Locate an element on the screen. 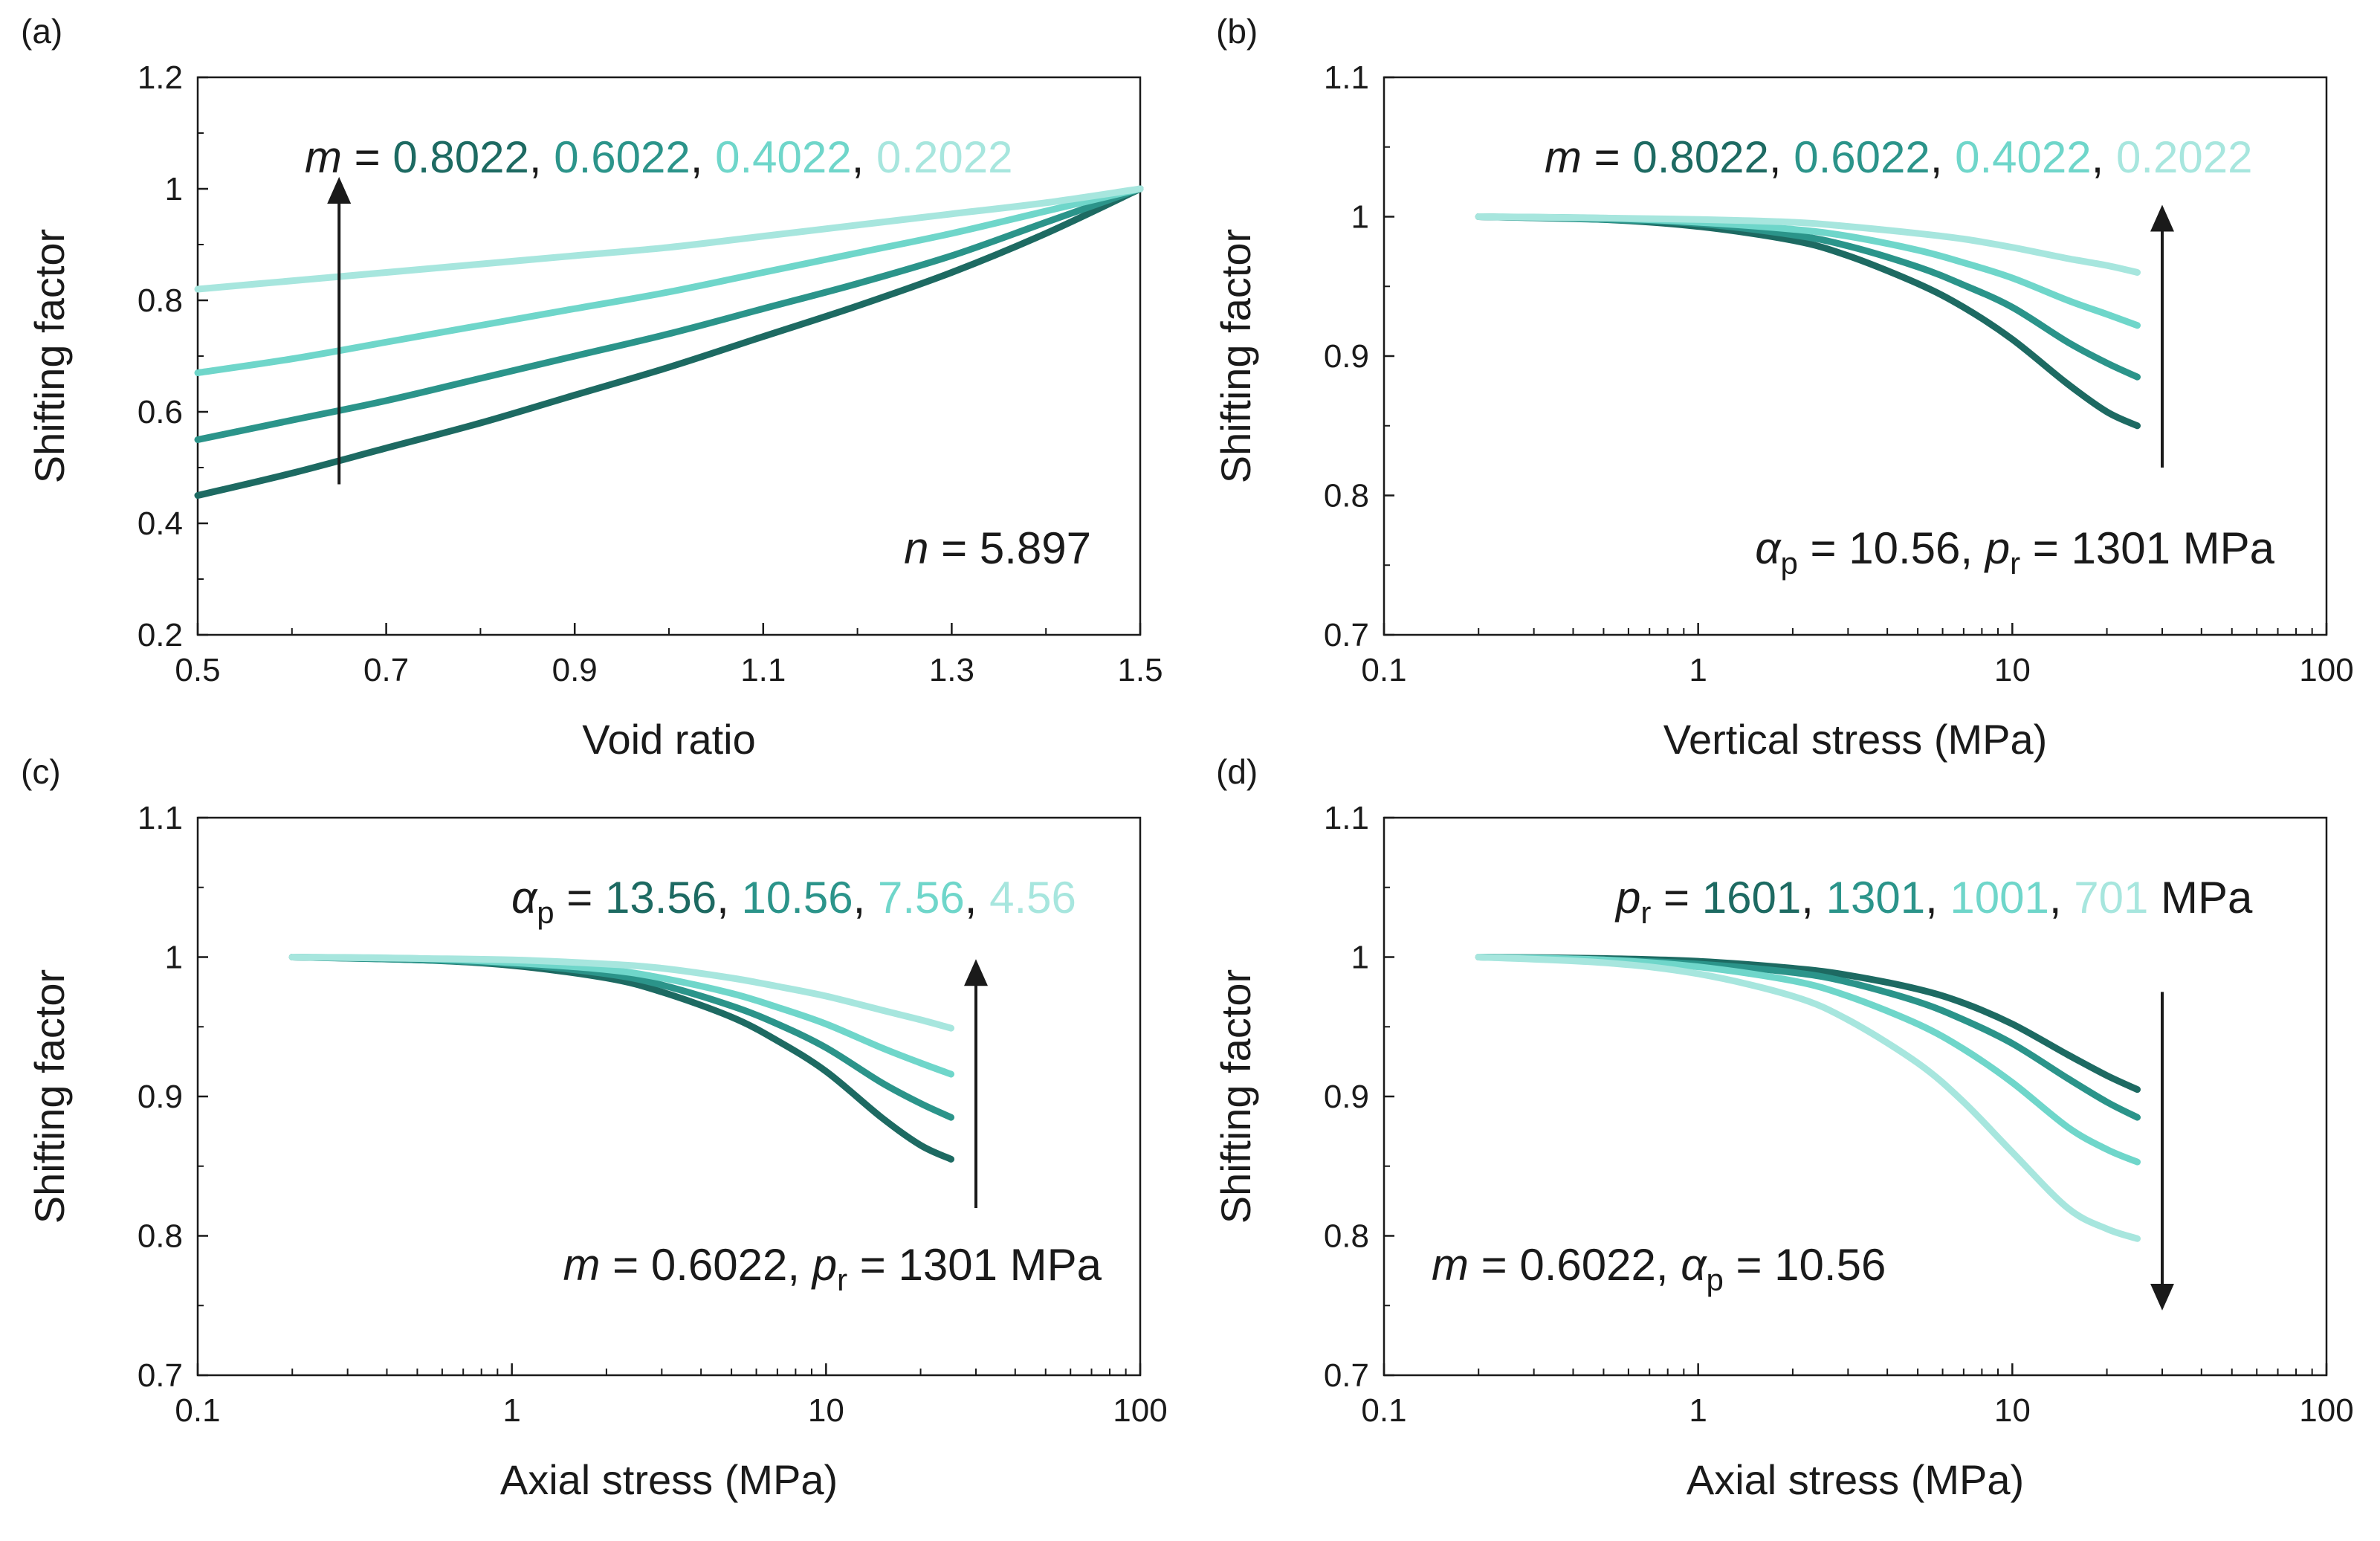 The height and width of the screenshot is (1541, 2380). legend-text-part-10: MPa is located at coordinates (2200, 898).